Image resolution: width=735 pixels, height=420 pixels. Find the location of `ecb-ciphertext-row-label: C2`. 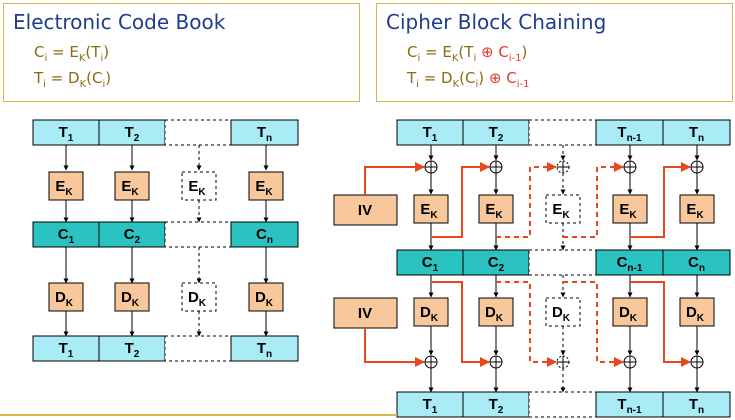

ecb-ciphertext-row-label: C2 is located at coordinates (132, 236).